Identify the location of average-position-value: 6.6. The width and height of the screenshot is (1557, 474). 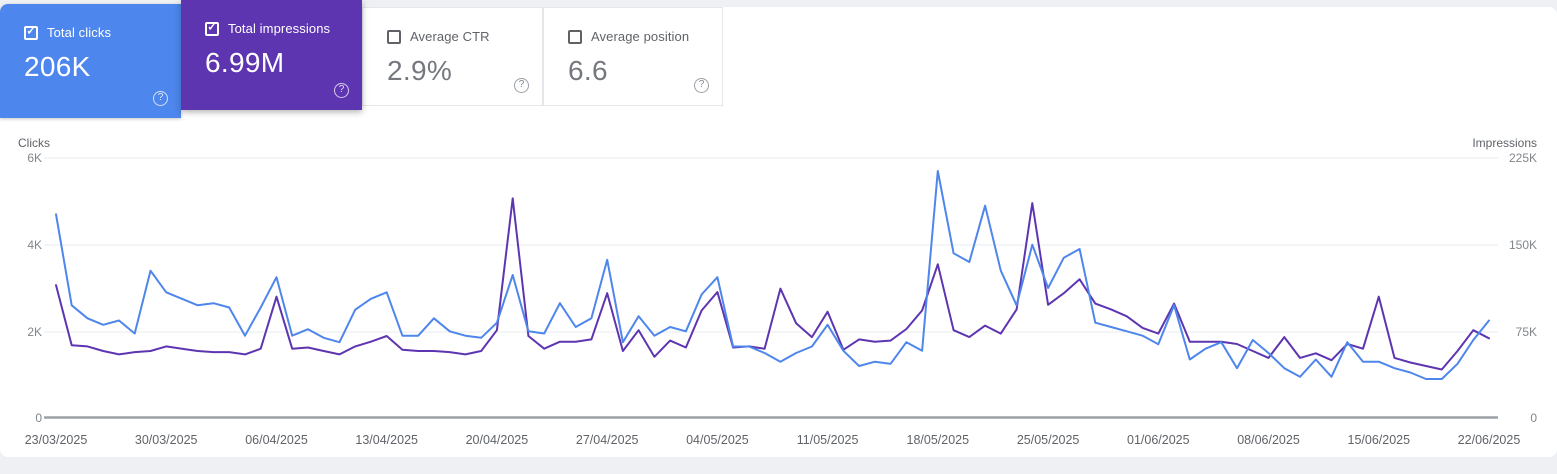
(588, 70).